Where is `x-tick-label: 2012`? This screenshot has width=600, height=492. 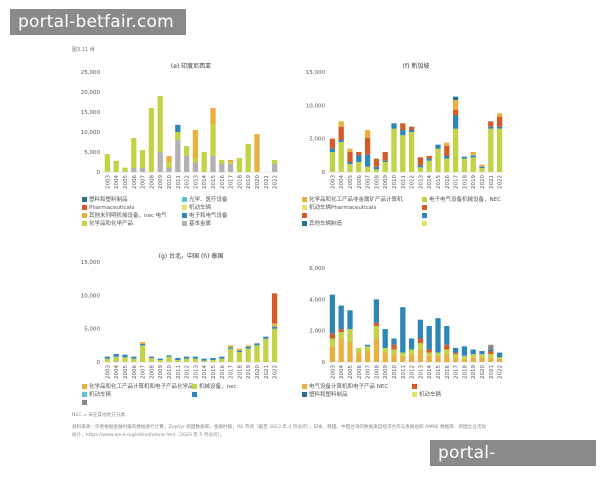
x-tick-label: 2012 is located at coordinates (413, 372).